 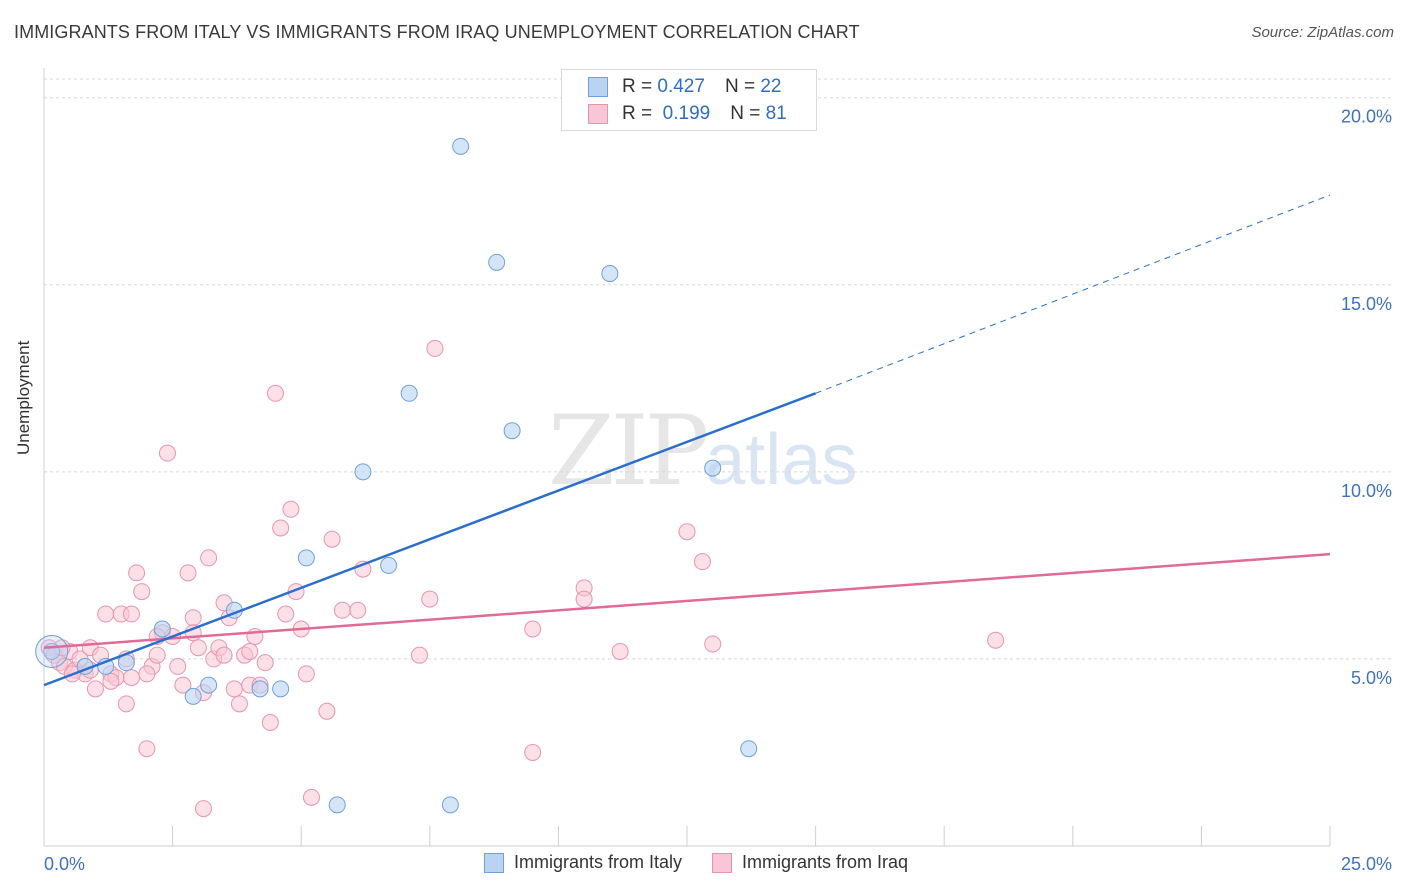 What do you see at coordinates (64, 864) in the screenshot?
I see `x-tick-label: 0.0%` at bounding box center [64, 864].